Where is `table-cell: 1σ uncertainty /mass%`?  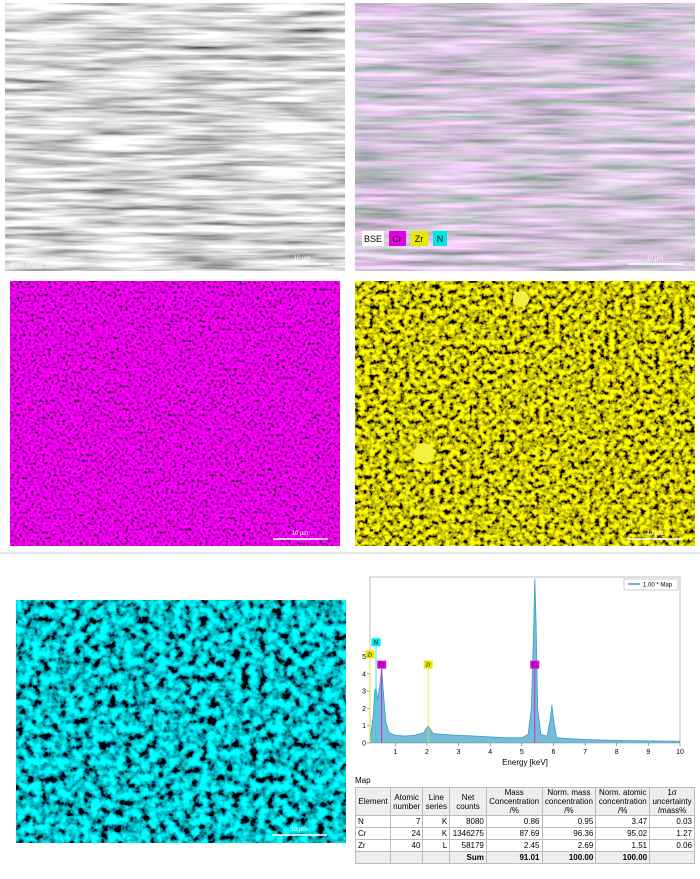
table-cell: 1σ uncertainty /mass% is located at coordinates (672, 801).